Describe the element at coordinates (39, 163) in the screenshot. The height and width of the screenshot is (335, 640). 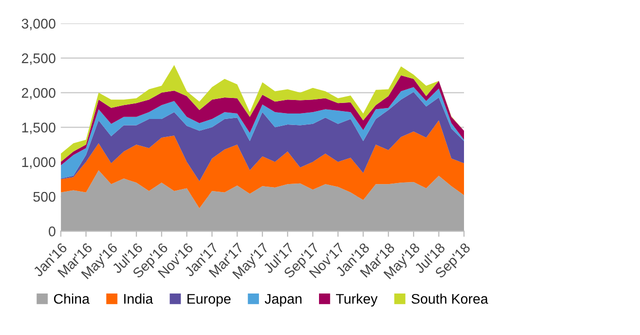
I see `y-tick-label: 1,000` at that location.